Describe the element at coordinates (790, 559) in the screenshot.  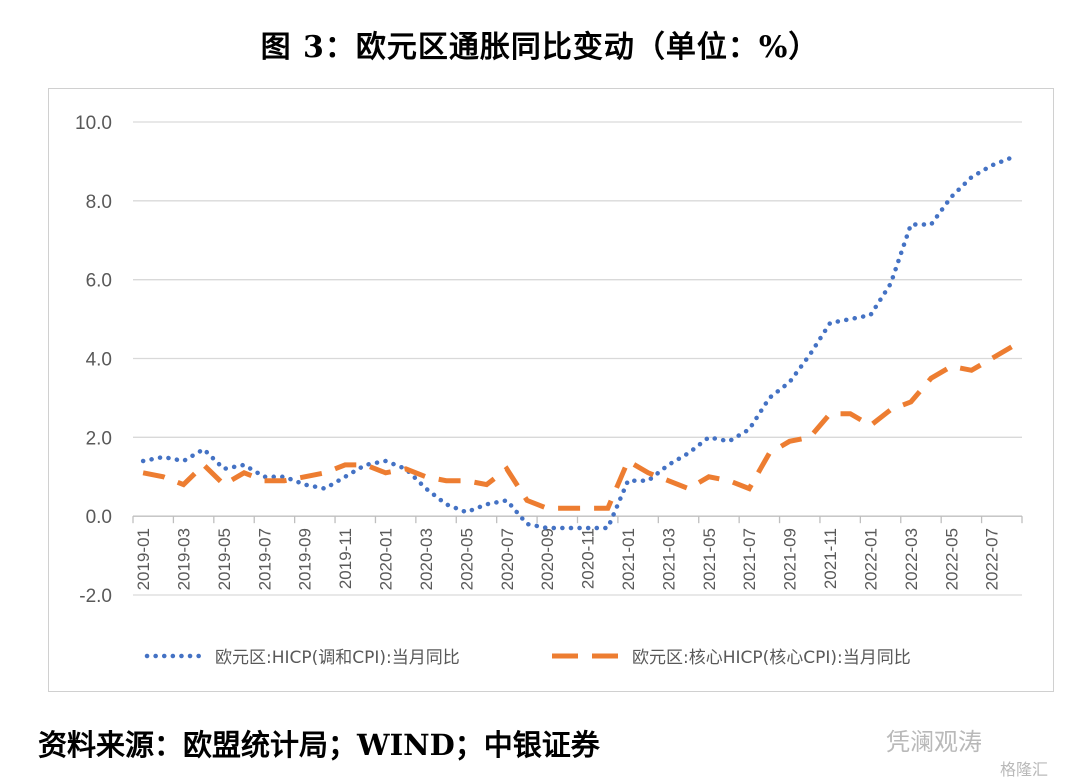
I see `x-tick-label: 2021-09` at that location.